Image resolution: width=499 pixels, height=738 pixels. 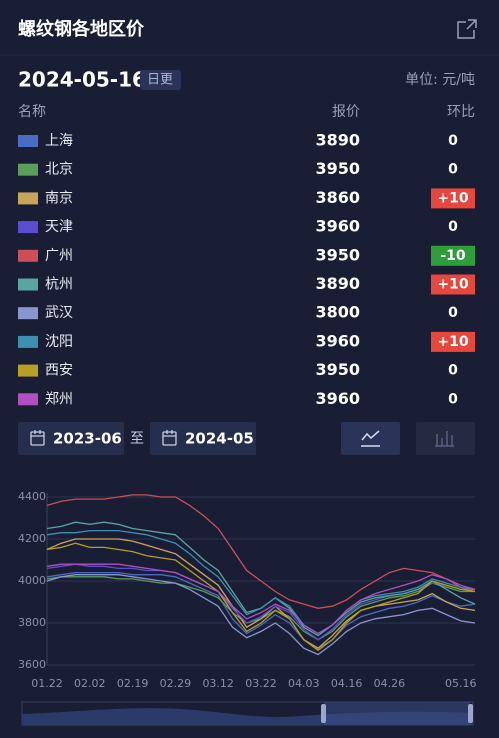 What do you see at coordinates (440, 80) in the screenshot?
I see `unit: 单位: 元/吨` at bounding box center [440, 80].